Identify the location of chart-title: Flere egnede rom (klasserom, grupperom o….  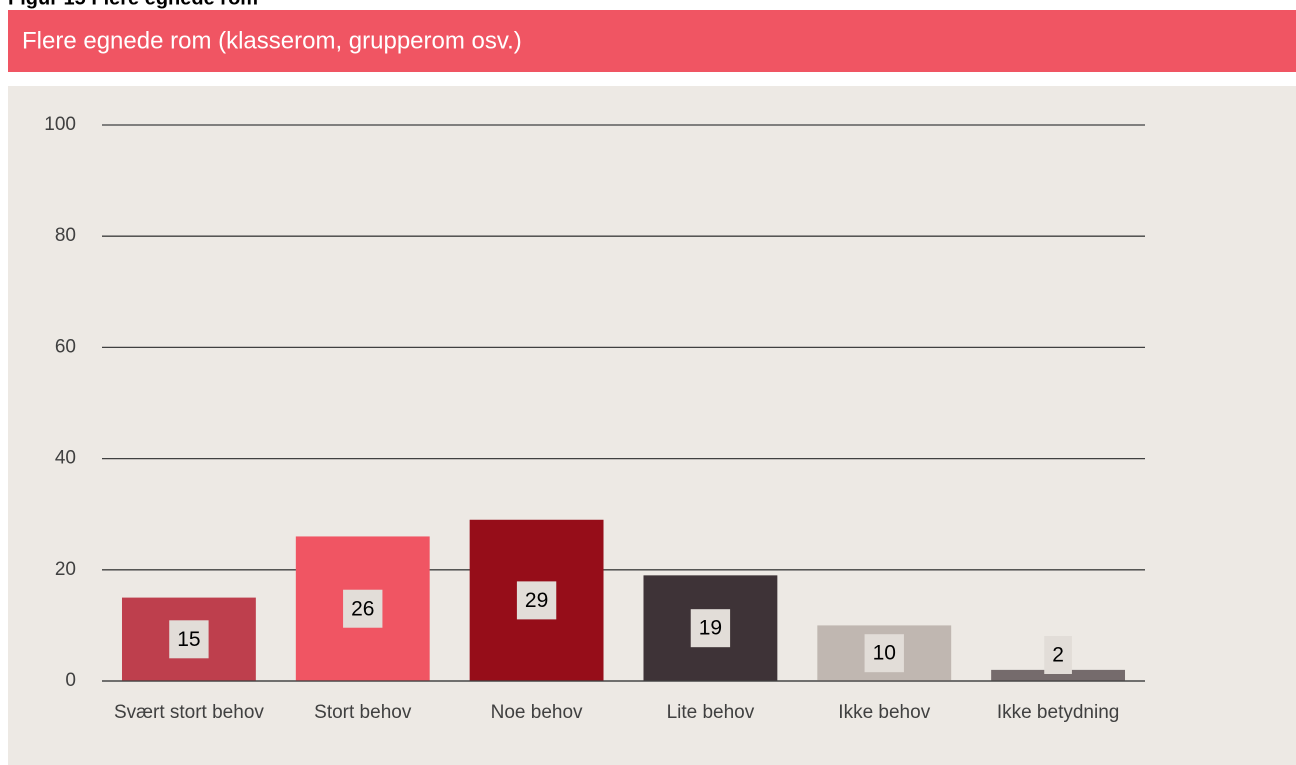
(272, 40).